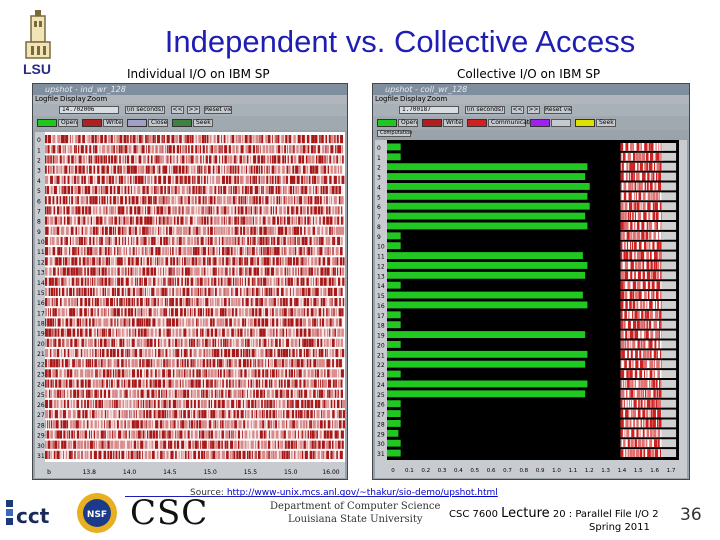  What do you see at coordinates (330, 472) in the screenshot?
I see `x-tick-label: 16.00` at bounding box center [330, 472].